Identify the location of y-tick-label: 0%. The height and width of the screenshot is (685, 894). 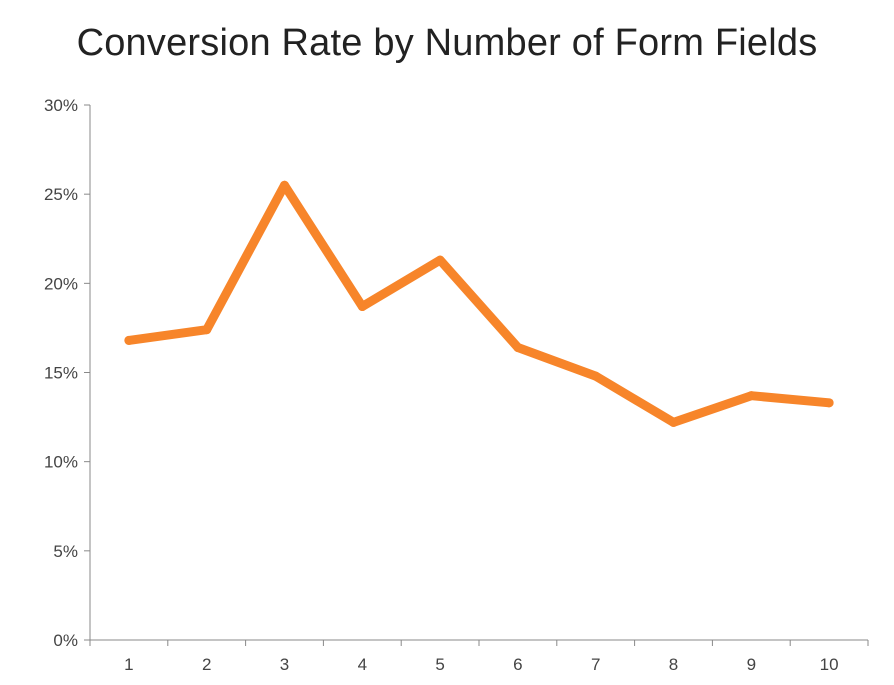
(65, 640).